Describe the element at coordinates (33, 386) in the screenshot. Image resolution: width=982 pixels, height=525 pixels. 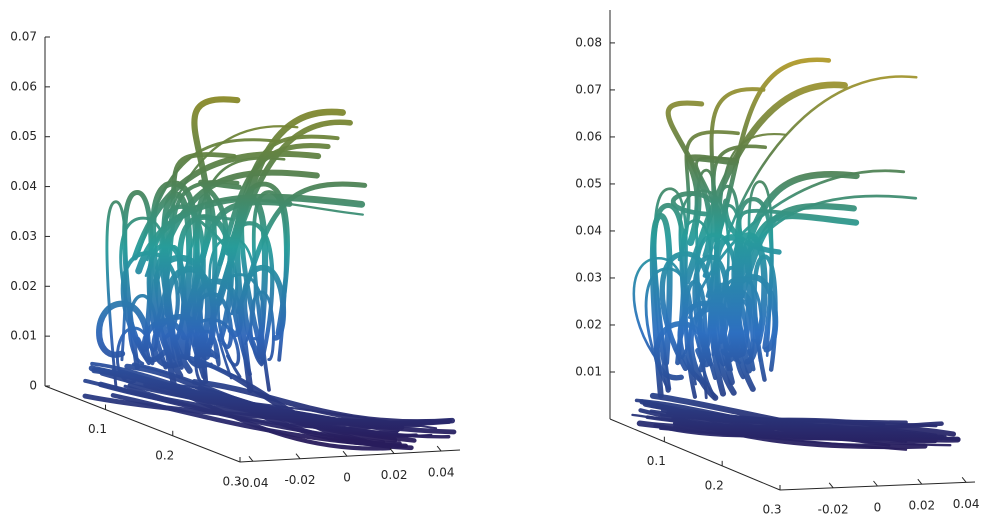
I see `z-tick-label: 0` at that location.